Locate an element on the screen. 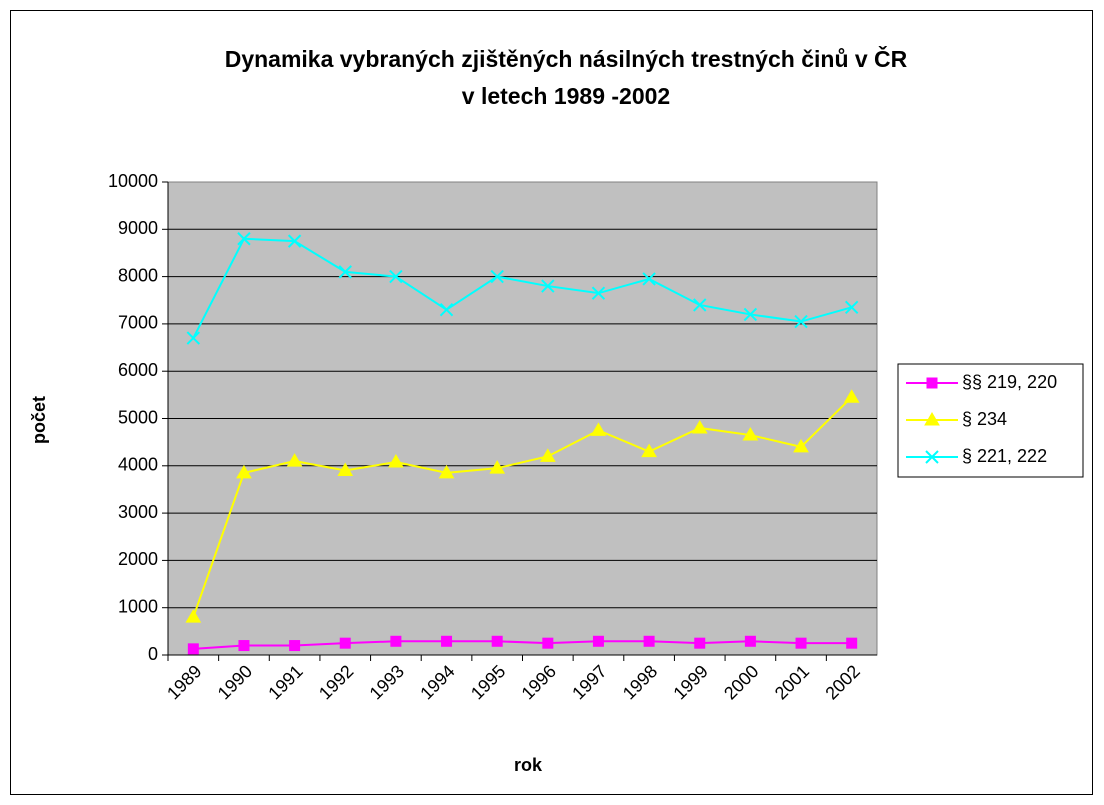 This screenshot has height=805, width=1104. legend-label: § 221, 222 is located at coordinates (1004, 456).